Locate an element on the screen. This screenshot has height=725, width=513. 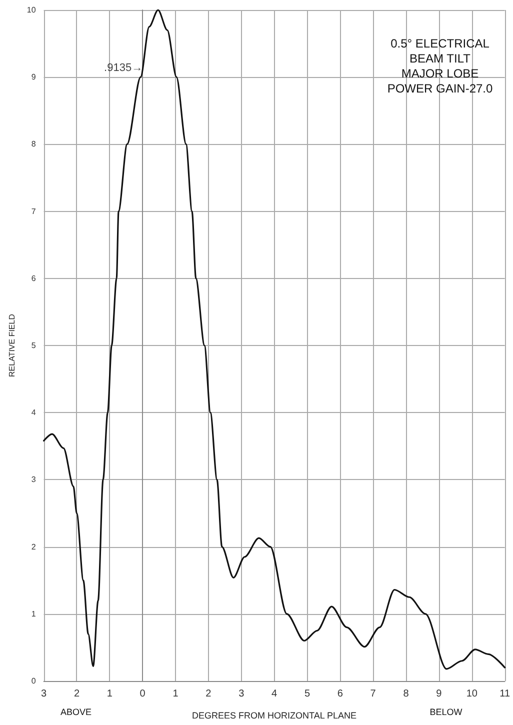
x-tick-label: 11 is located at coordinates (505, 694).